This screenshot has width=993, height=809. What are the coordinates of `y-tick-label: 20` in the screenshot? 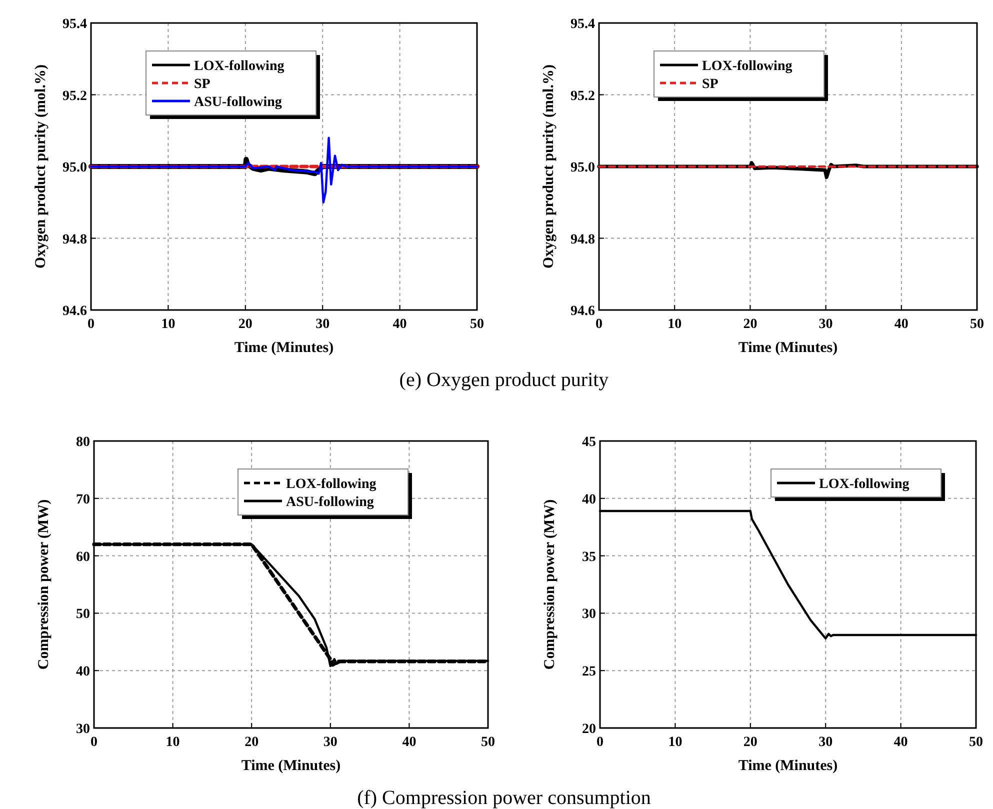 It's located at (589, 729).